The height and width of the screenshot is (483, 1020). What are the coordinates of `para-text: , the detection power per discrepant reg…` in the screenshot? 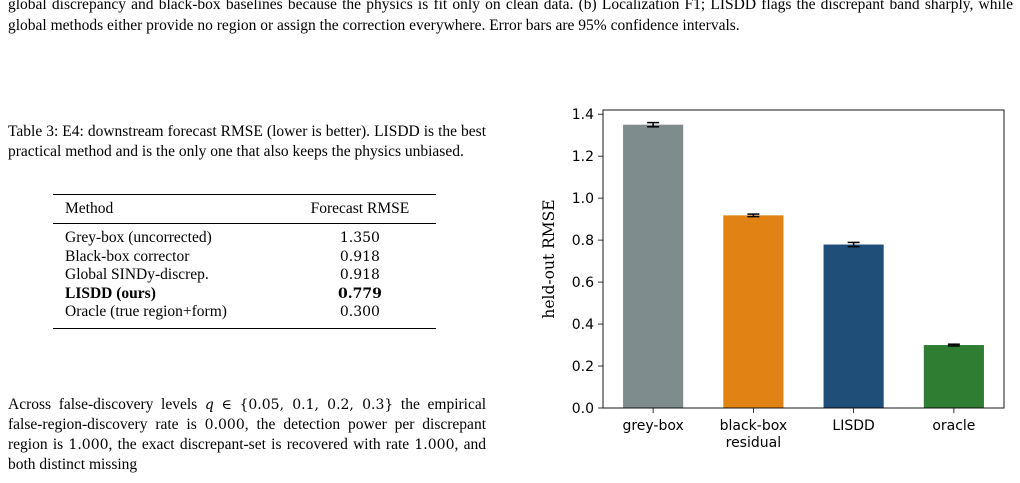 It's located at (247, 434).